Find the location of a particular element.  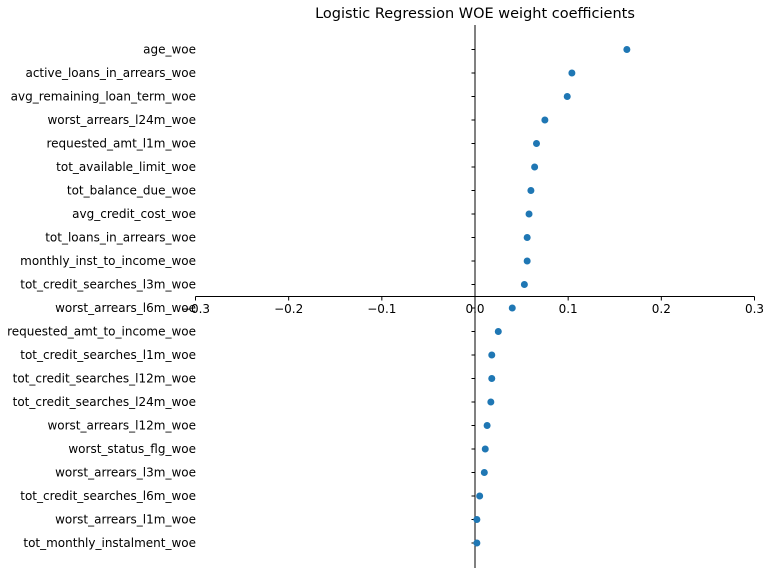

x-tick-label: −0.2 is located at coordinates (288, 309).